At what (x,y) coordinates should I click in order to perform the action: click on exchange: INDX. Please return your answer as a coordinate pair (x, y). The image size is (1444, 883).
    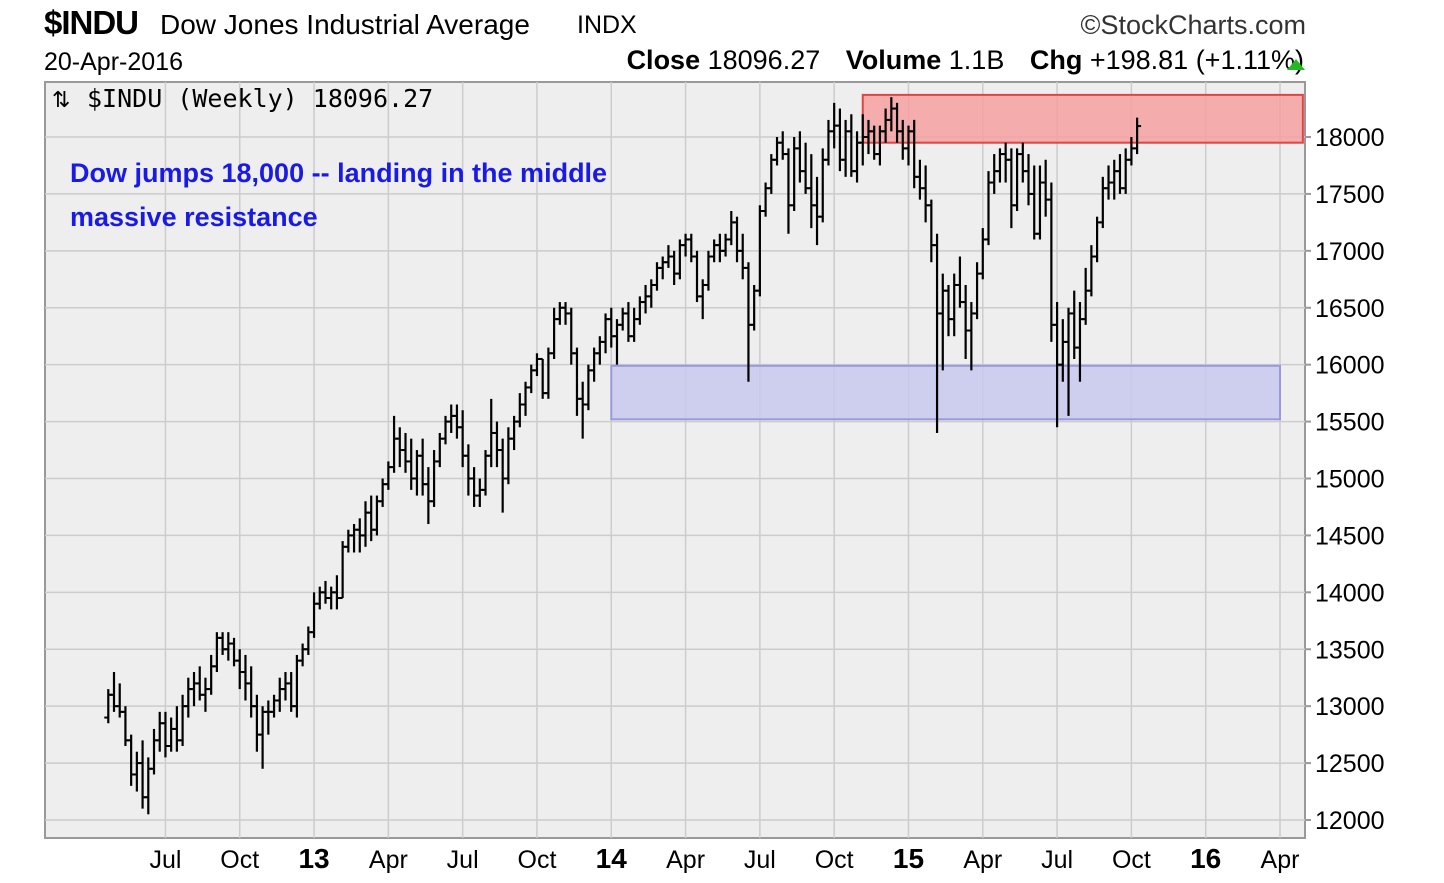
    Looking at the image, I should click on (607, 25).